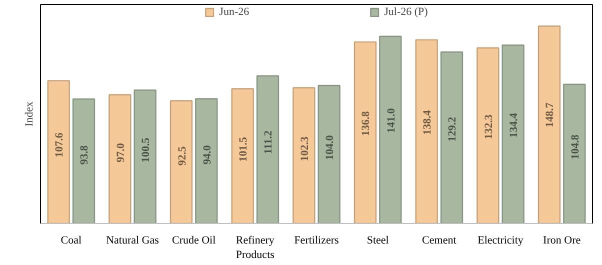  Describe the element at coordinates (316, 240) in the screenshot. I see `x-tick-label: Fertilizers` at that location.